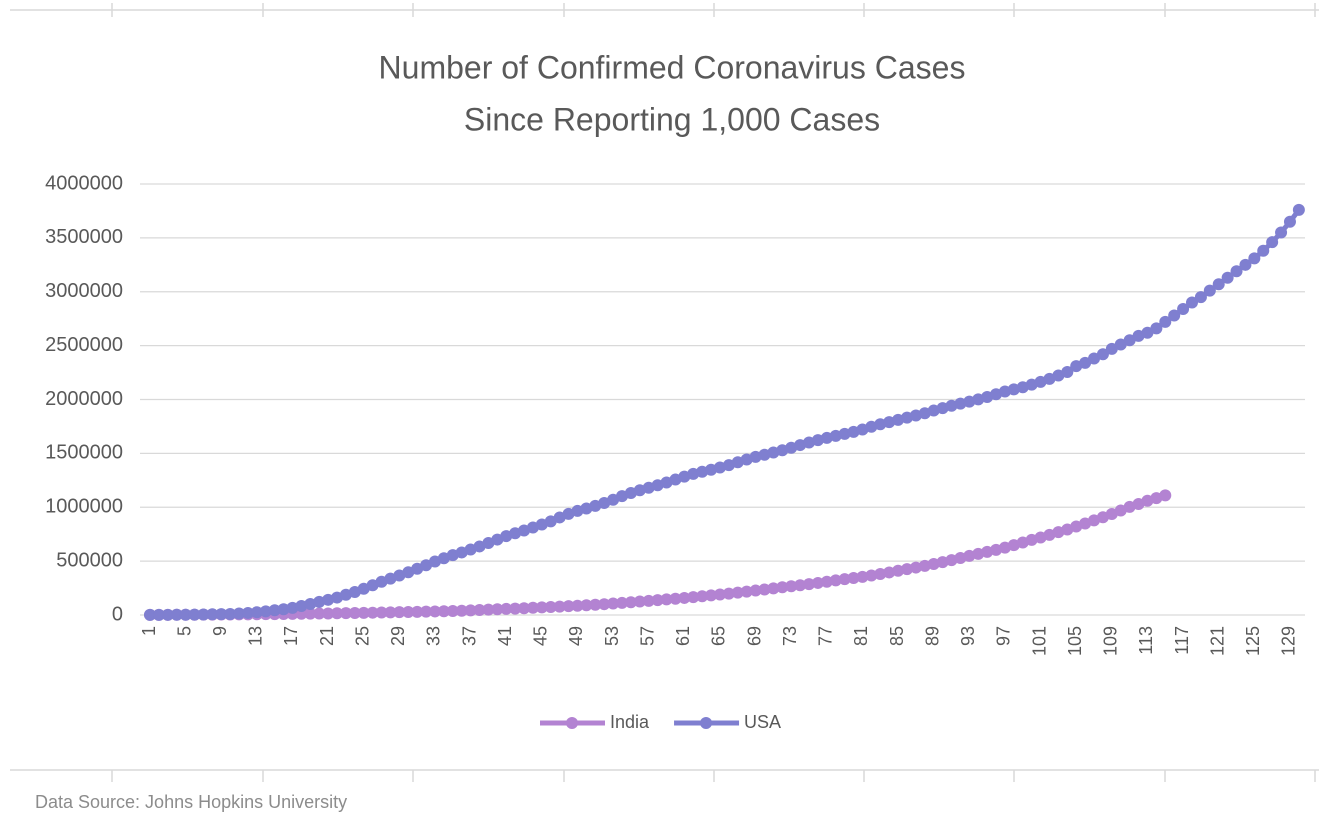  What do you see at coordinates (1253, 641) in the screenshot?
I see `x-tick-label: 125` at bounding box center [1253, 641].